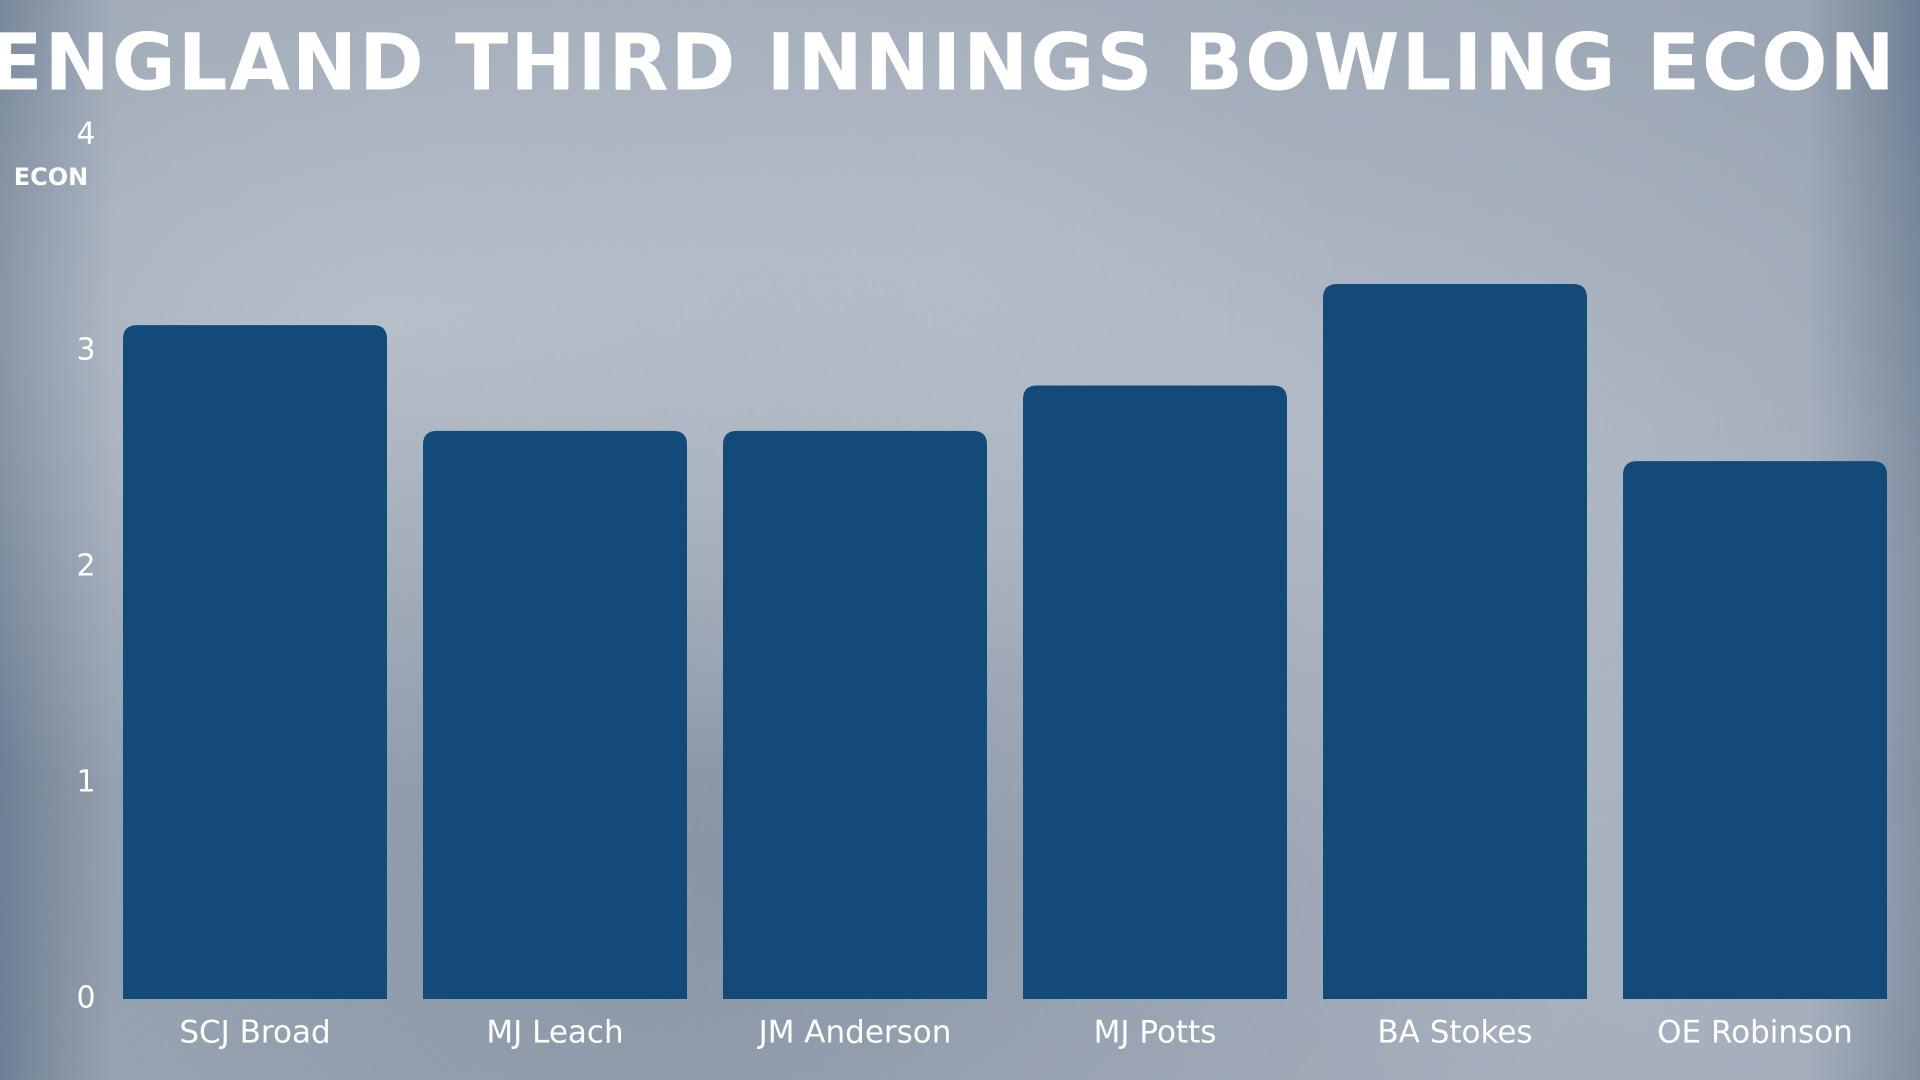 Image resolution: width=1920 pixels, height=1080 pixels. I want to click on x-tick-label: MJ Leach, so click(554, 1033).